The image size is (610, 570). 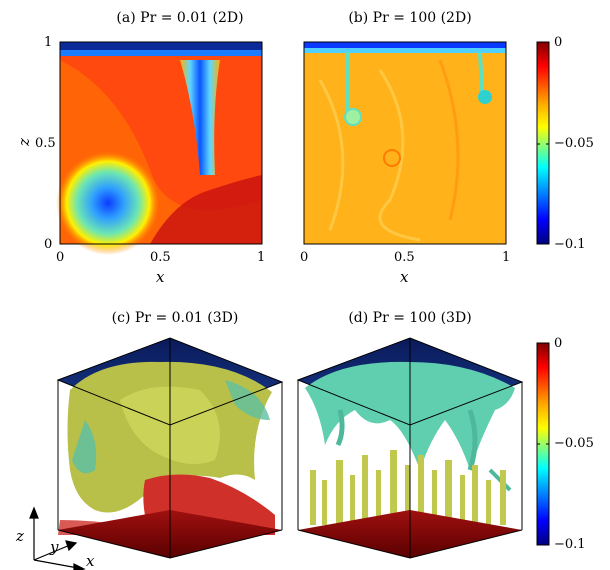 What do you see at coordinates (48, 244) in the screenshot?
I see `panel-a-z-tick-0: 0` at bounding box center [48, 244].